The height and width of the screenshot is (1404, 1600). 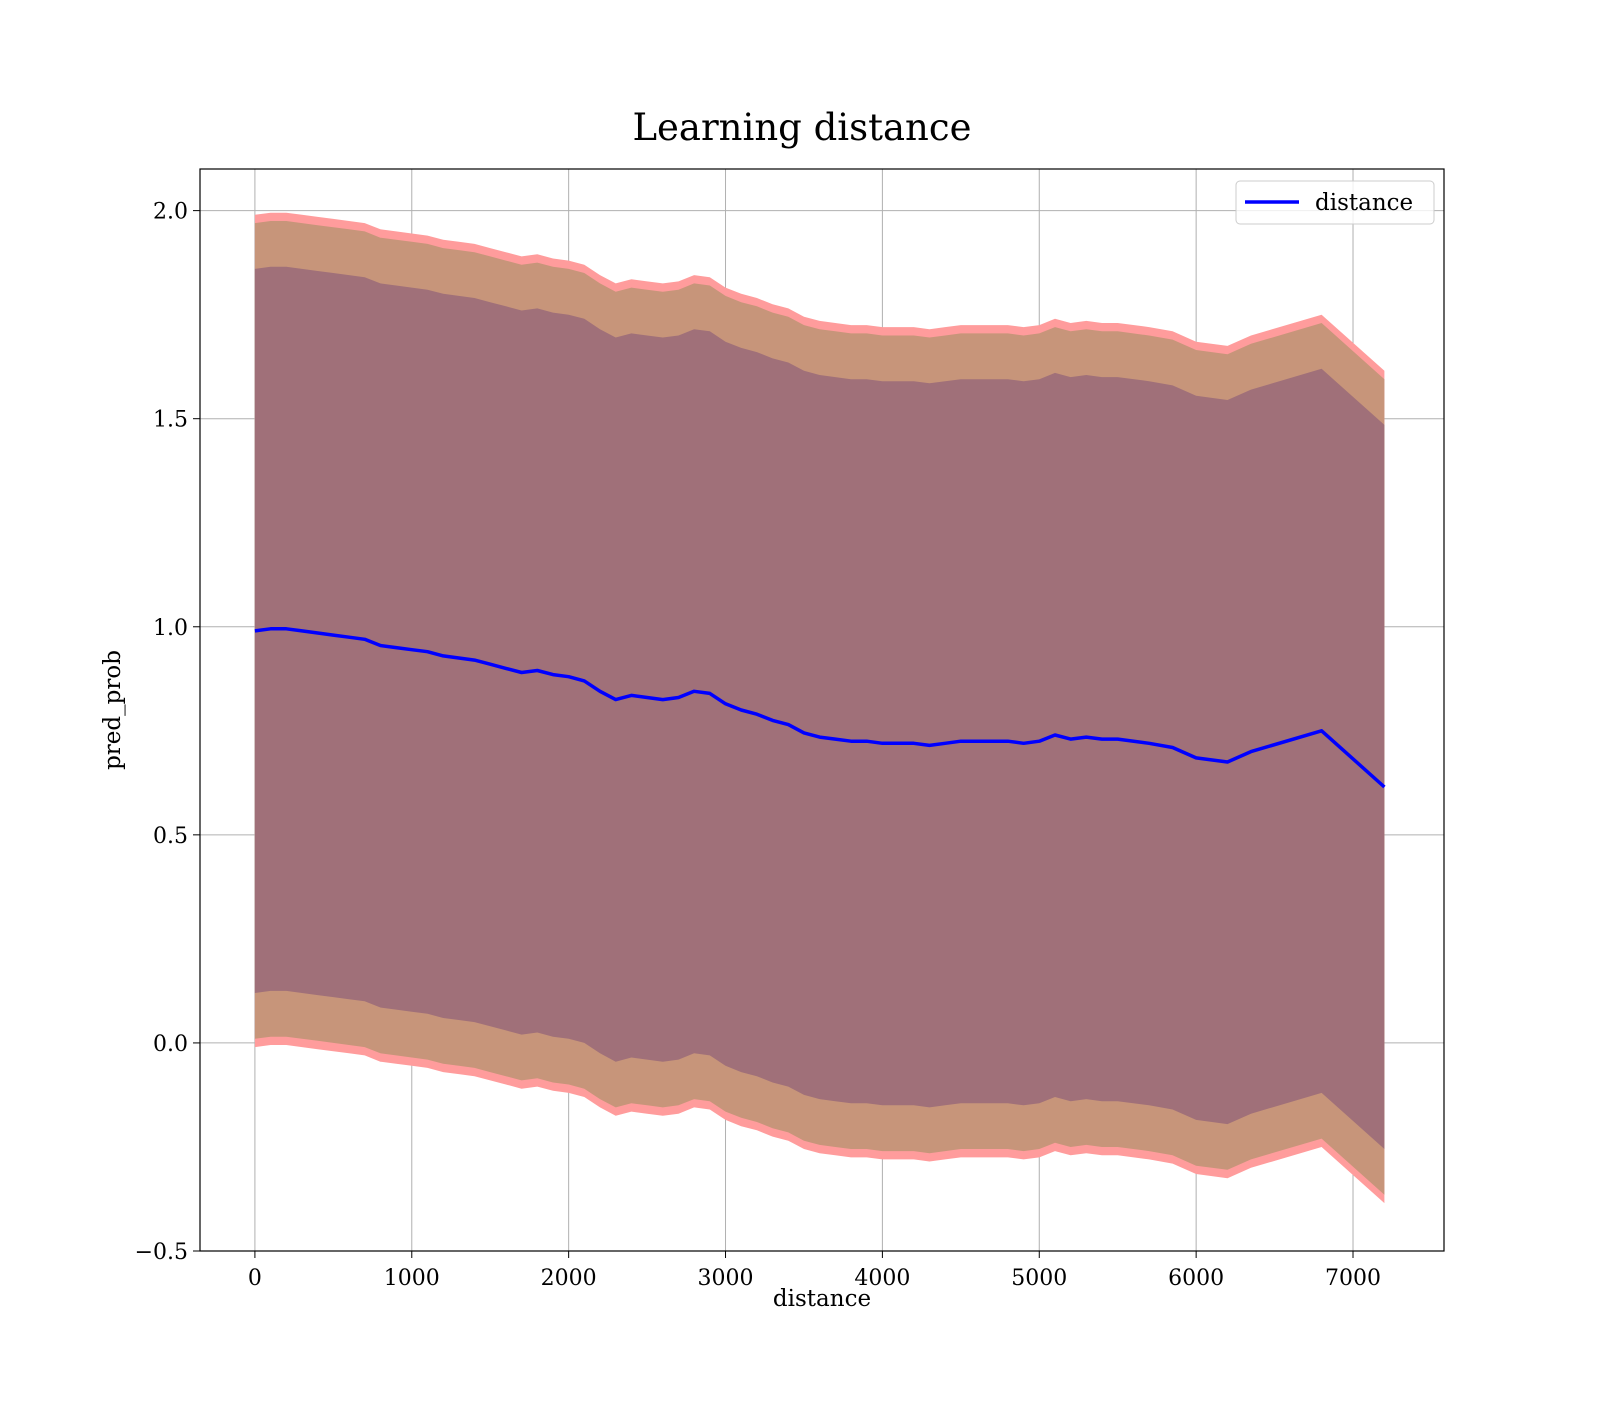 What do you see at coordinates (412, 1278) in the screenshot?
I see `x-tick-label: 1000` at bounding box center [412, 1278].